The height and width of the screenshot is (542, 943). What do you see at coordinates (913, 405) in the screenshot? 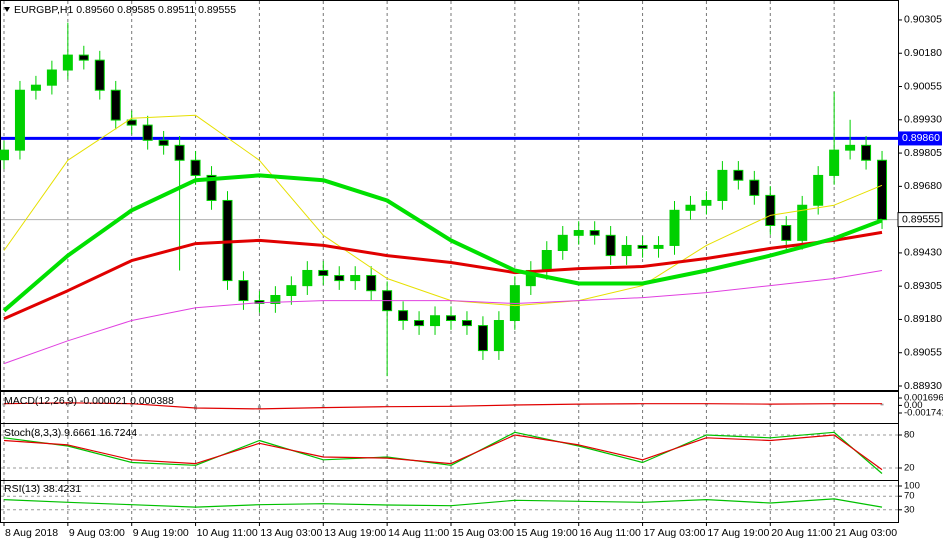
I see `y-tick-label: 0.00` at bounding box center [913, 405].